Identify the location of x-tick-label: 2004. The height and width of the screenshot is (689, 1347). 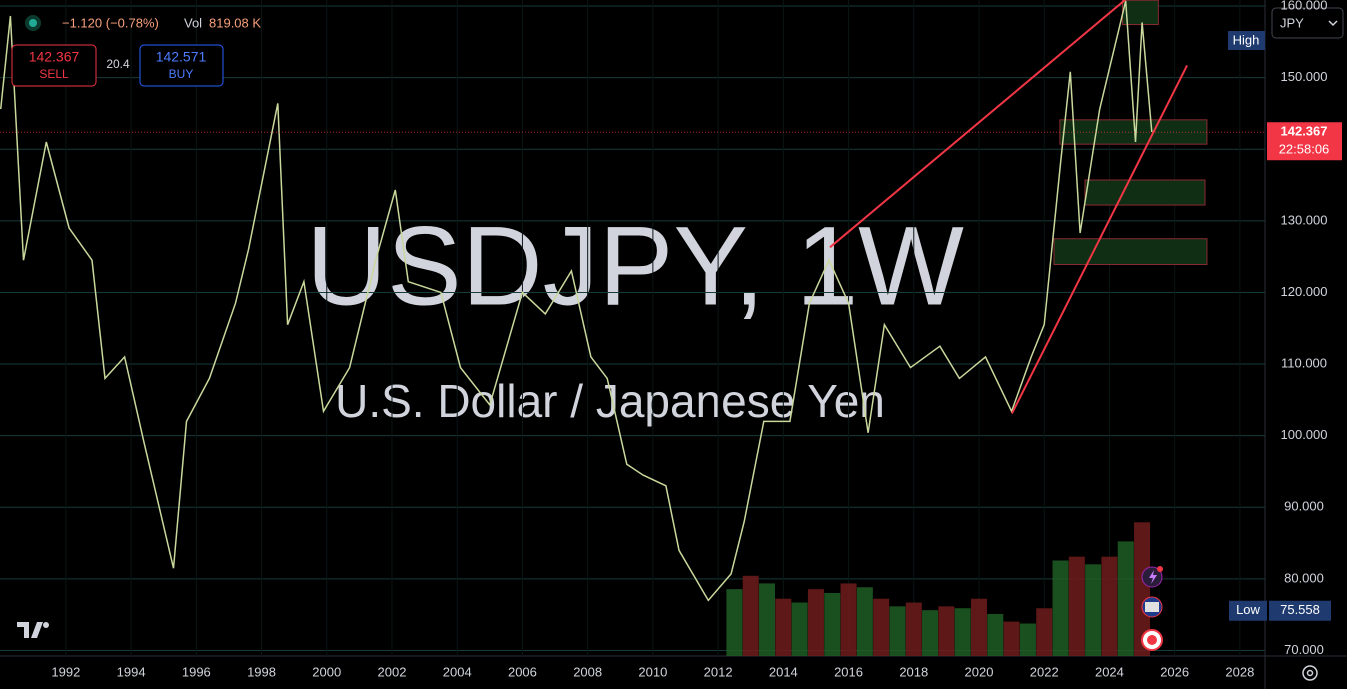
(457, 671).